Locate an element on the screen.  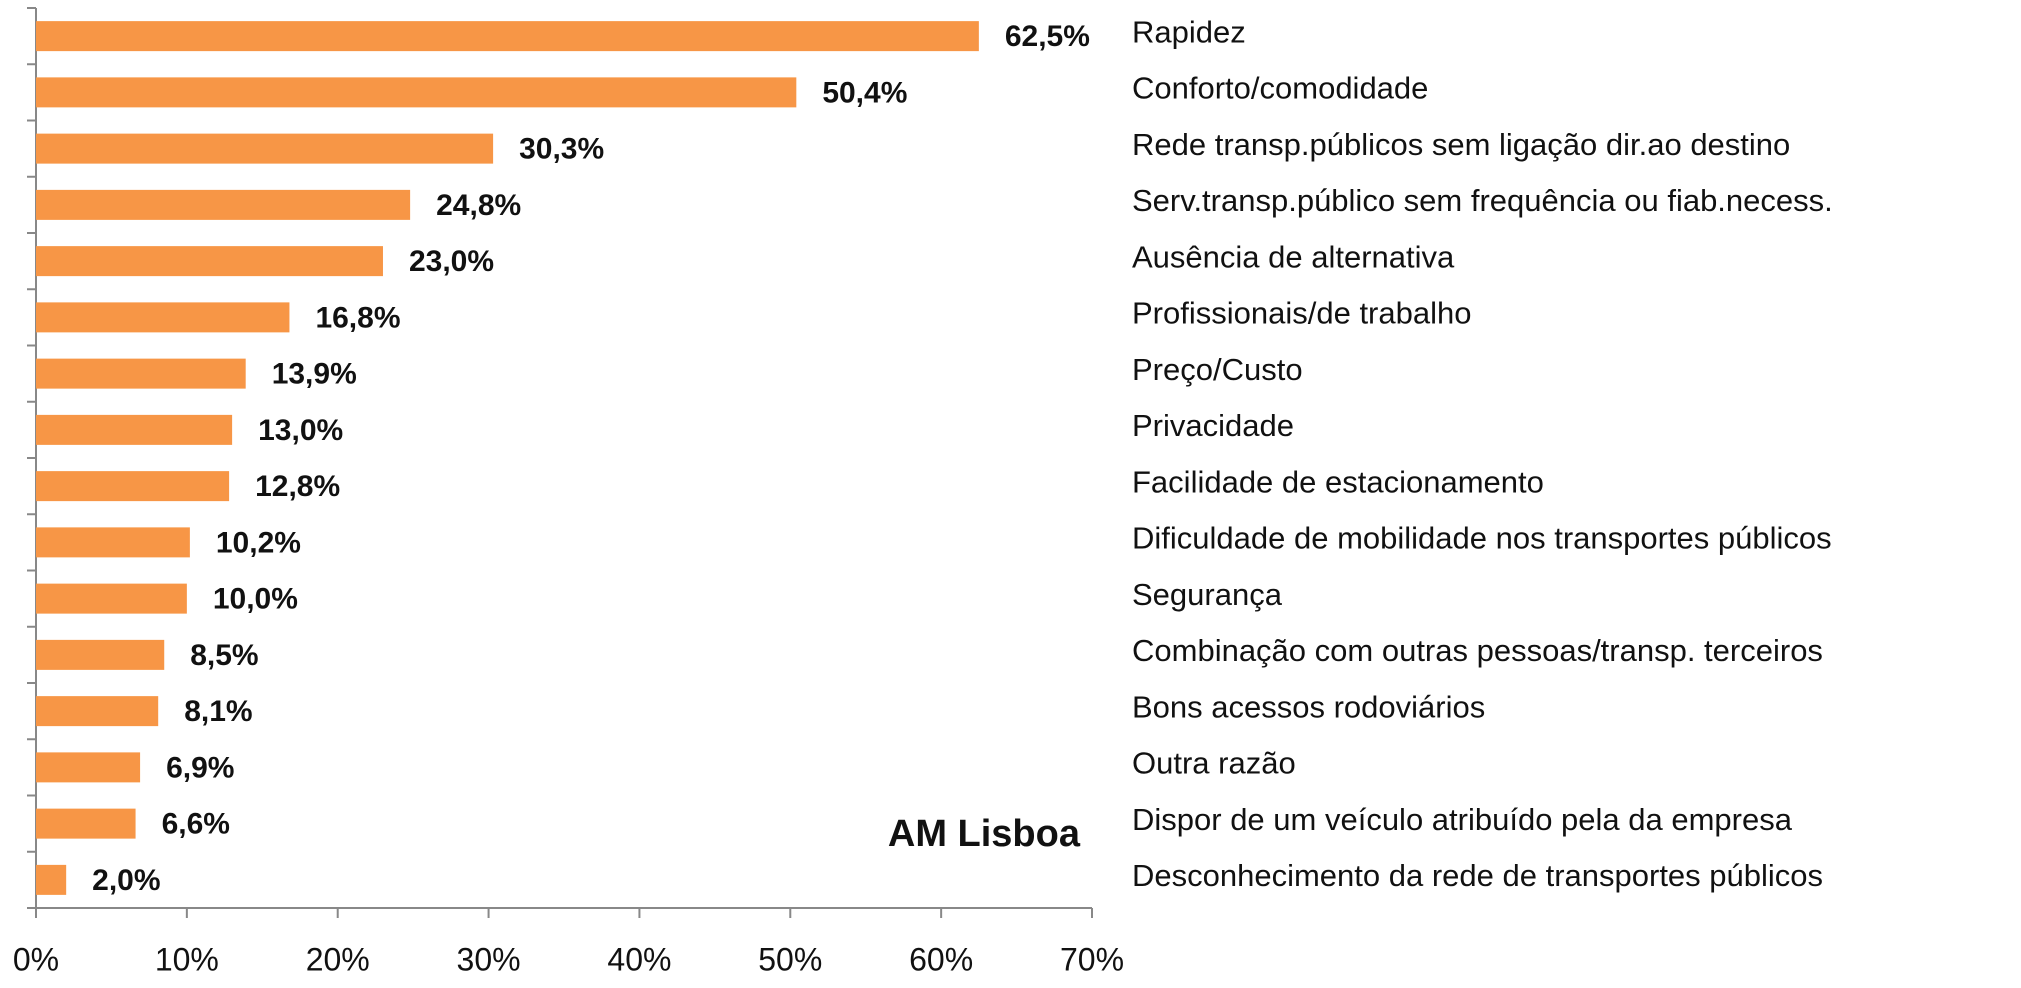
value-label: 24,8% is located at coordinates (478, 205).